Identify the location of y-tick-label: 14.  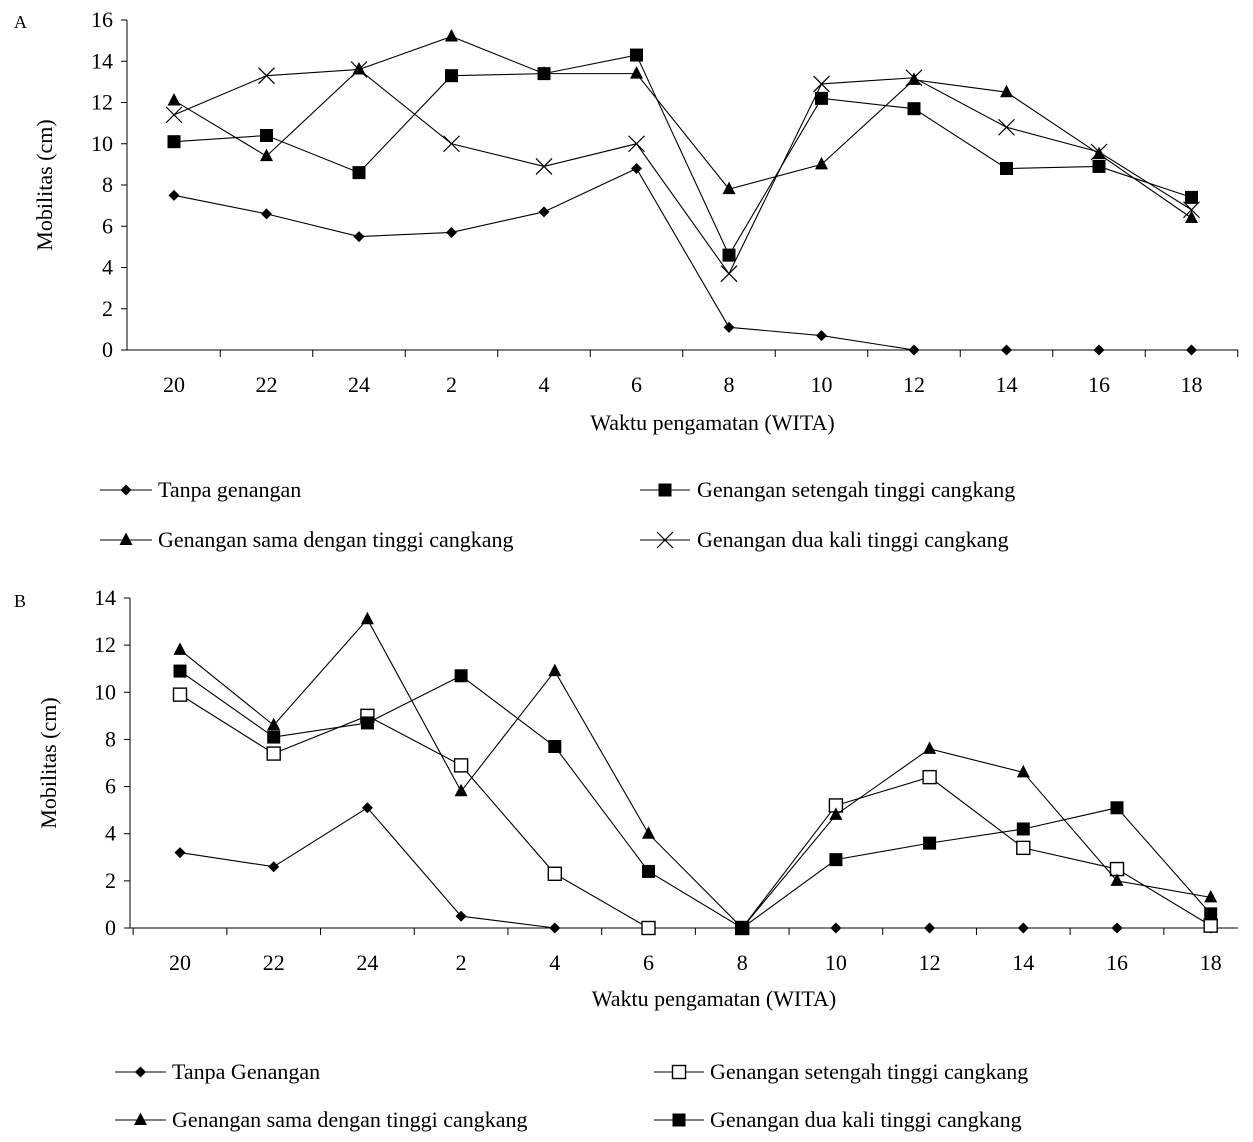
(102, 60).